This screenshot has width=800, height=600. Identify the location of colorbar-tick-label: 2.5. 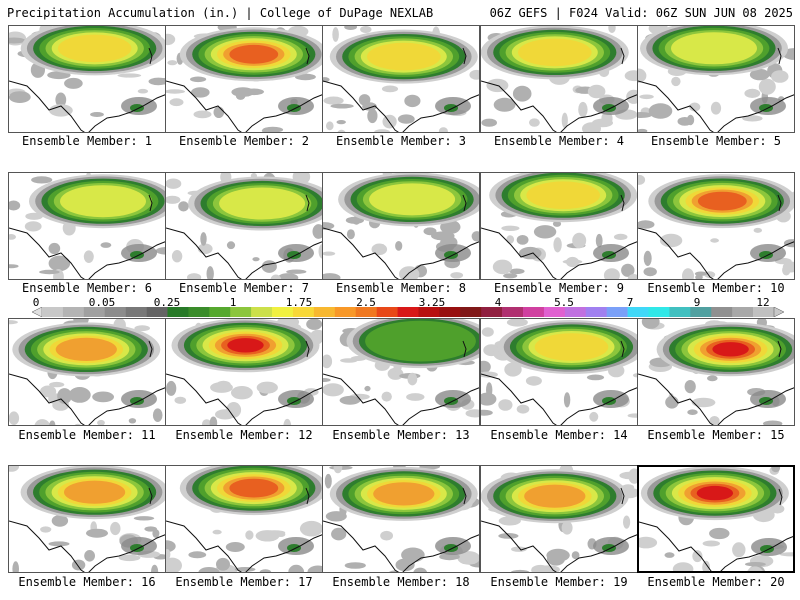
(366, 302).